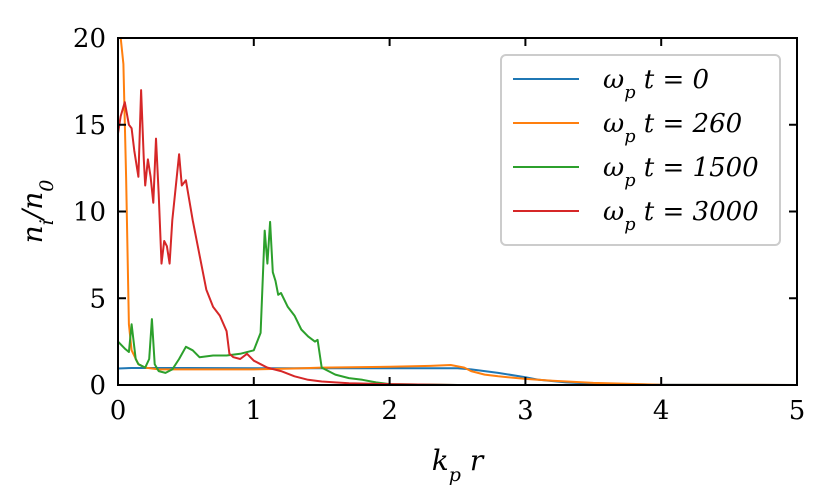 The width and height of the screenshot is (831, 499). What do you see at coordinates (97, 299) in the screenshot?
I see `y-tick-label-1: 5` at bounding box center [97, 299].